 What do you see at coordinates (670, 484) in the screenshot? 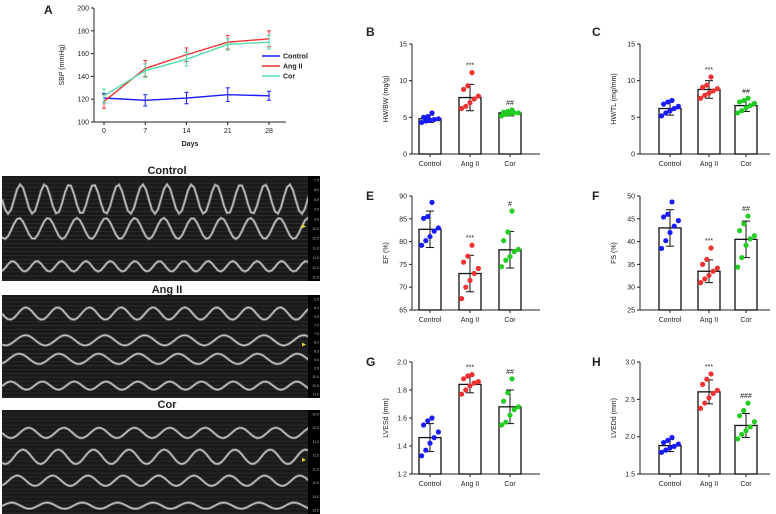
I see `h-x-tick-label: Control` at bounding box center [670, 484].